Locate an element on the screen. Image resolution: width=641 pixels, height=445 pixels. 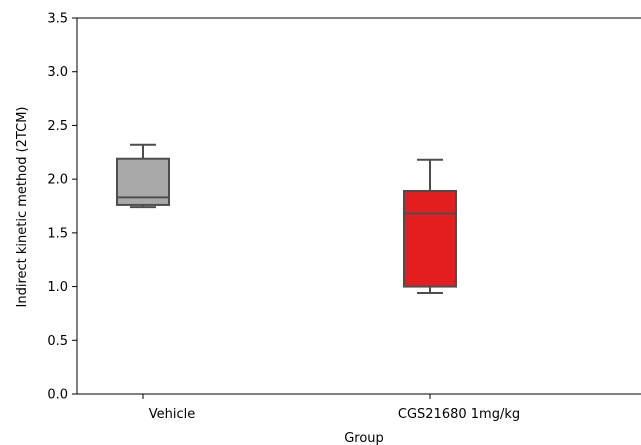
y-tick-label: 0.0 is located at coordinates (57, 395).